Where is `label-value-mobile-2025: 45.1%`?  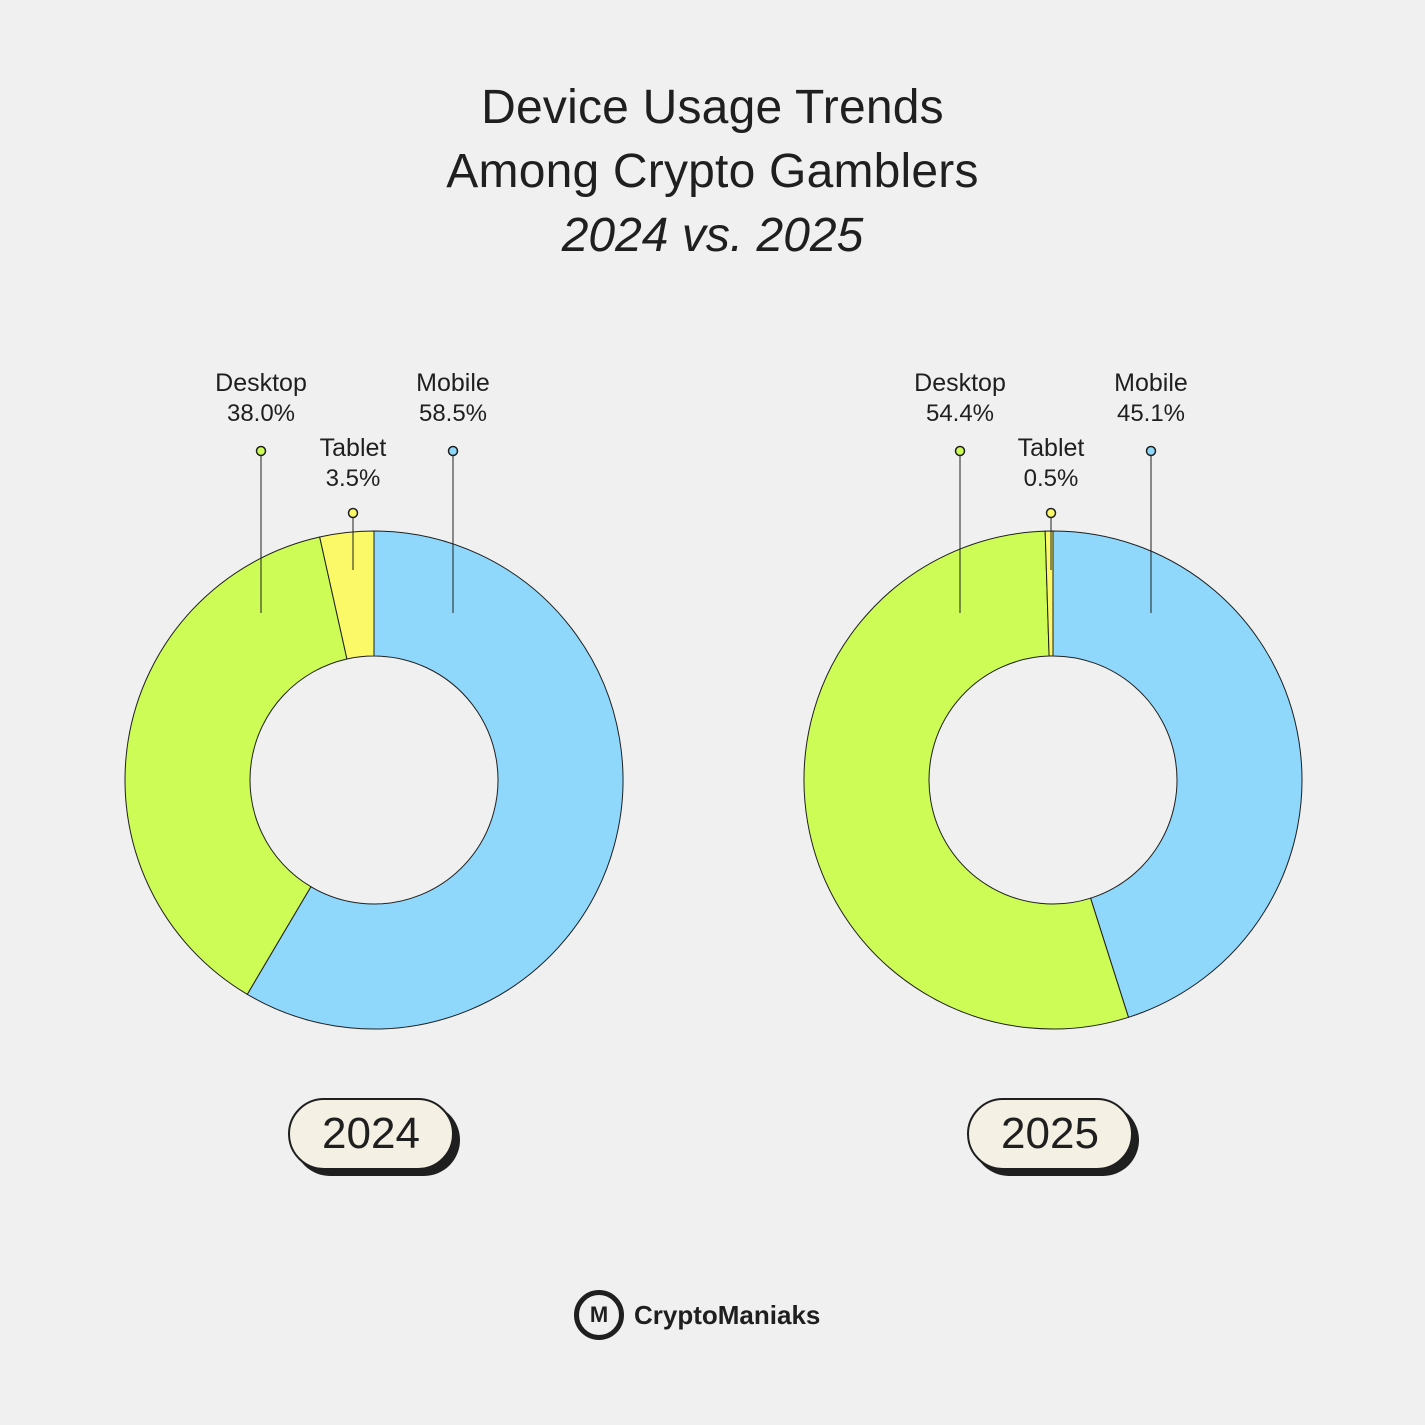 label-value-mobile-2025: 45.1% is located at coordinates (1151, 413).